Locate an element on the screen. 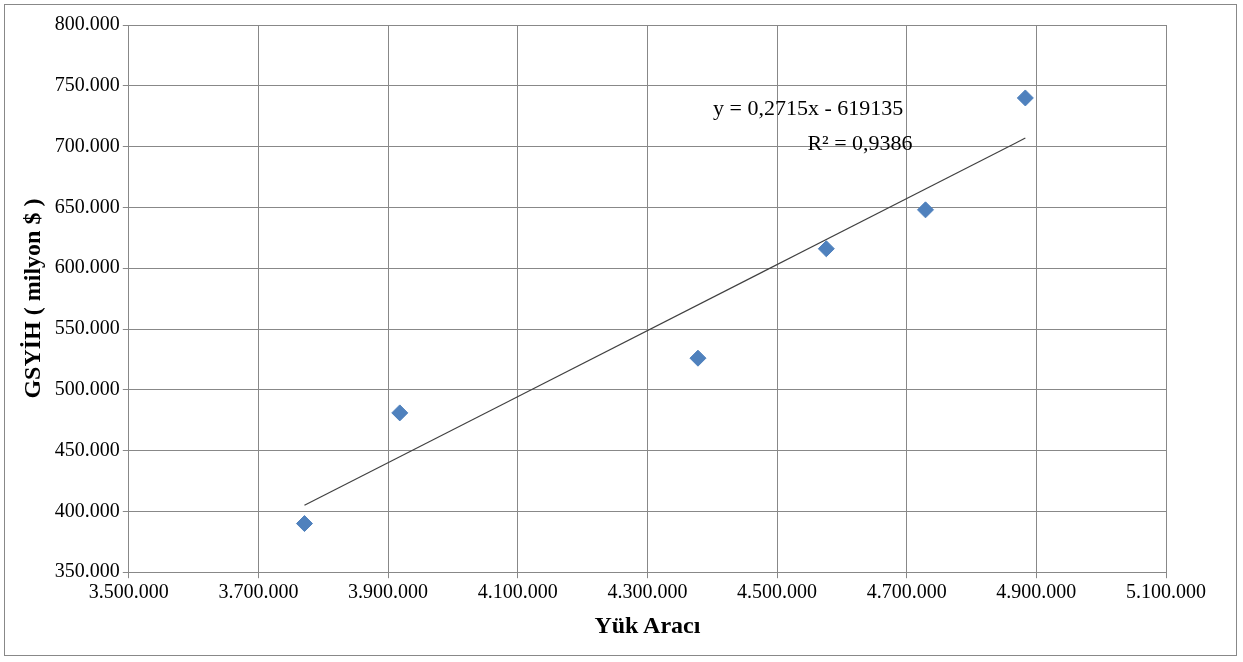  x-tick-label: 3.500.000 is located at coordinates (128, 591).